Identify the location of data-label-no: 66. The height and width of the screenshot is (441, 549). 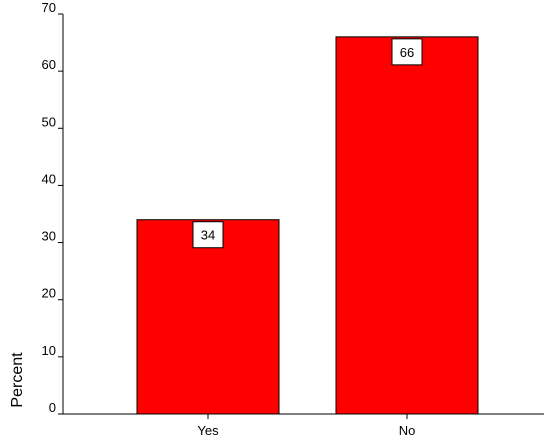
(407, 52).